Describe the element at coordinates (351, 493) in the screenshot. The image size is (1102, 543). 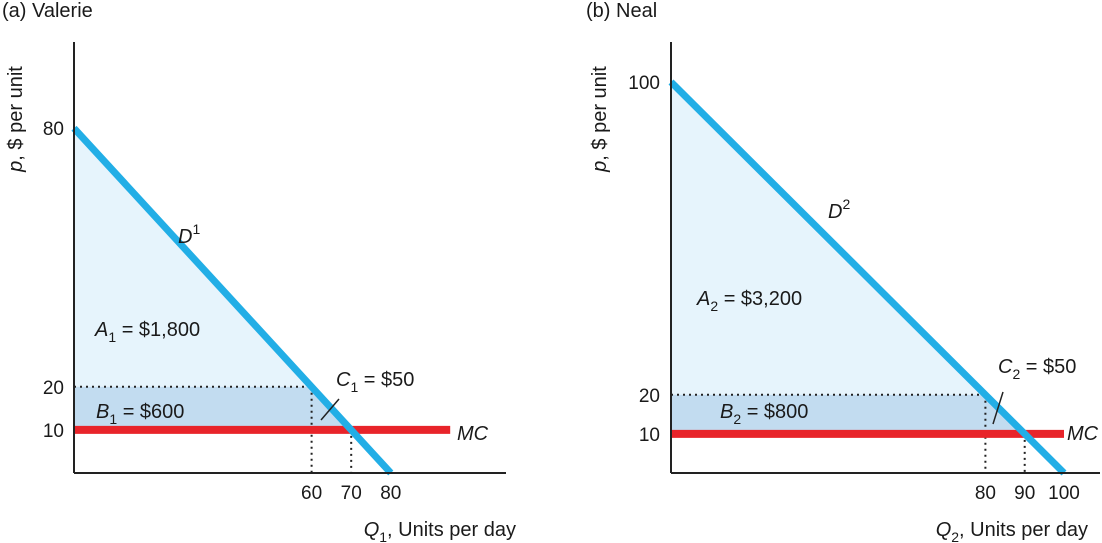
I see `x-tick-label: 70` at that location.